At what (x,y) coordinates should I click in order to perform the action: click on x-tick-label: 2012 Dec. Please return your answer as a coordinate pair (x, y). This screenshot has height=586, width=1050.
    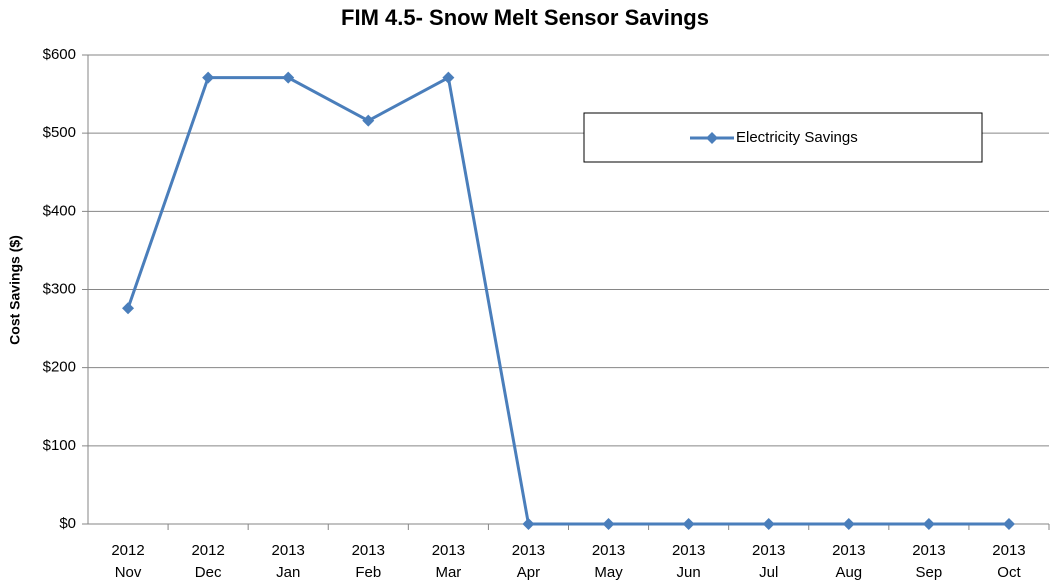
    Looking at the image, I should click on (207, 561).